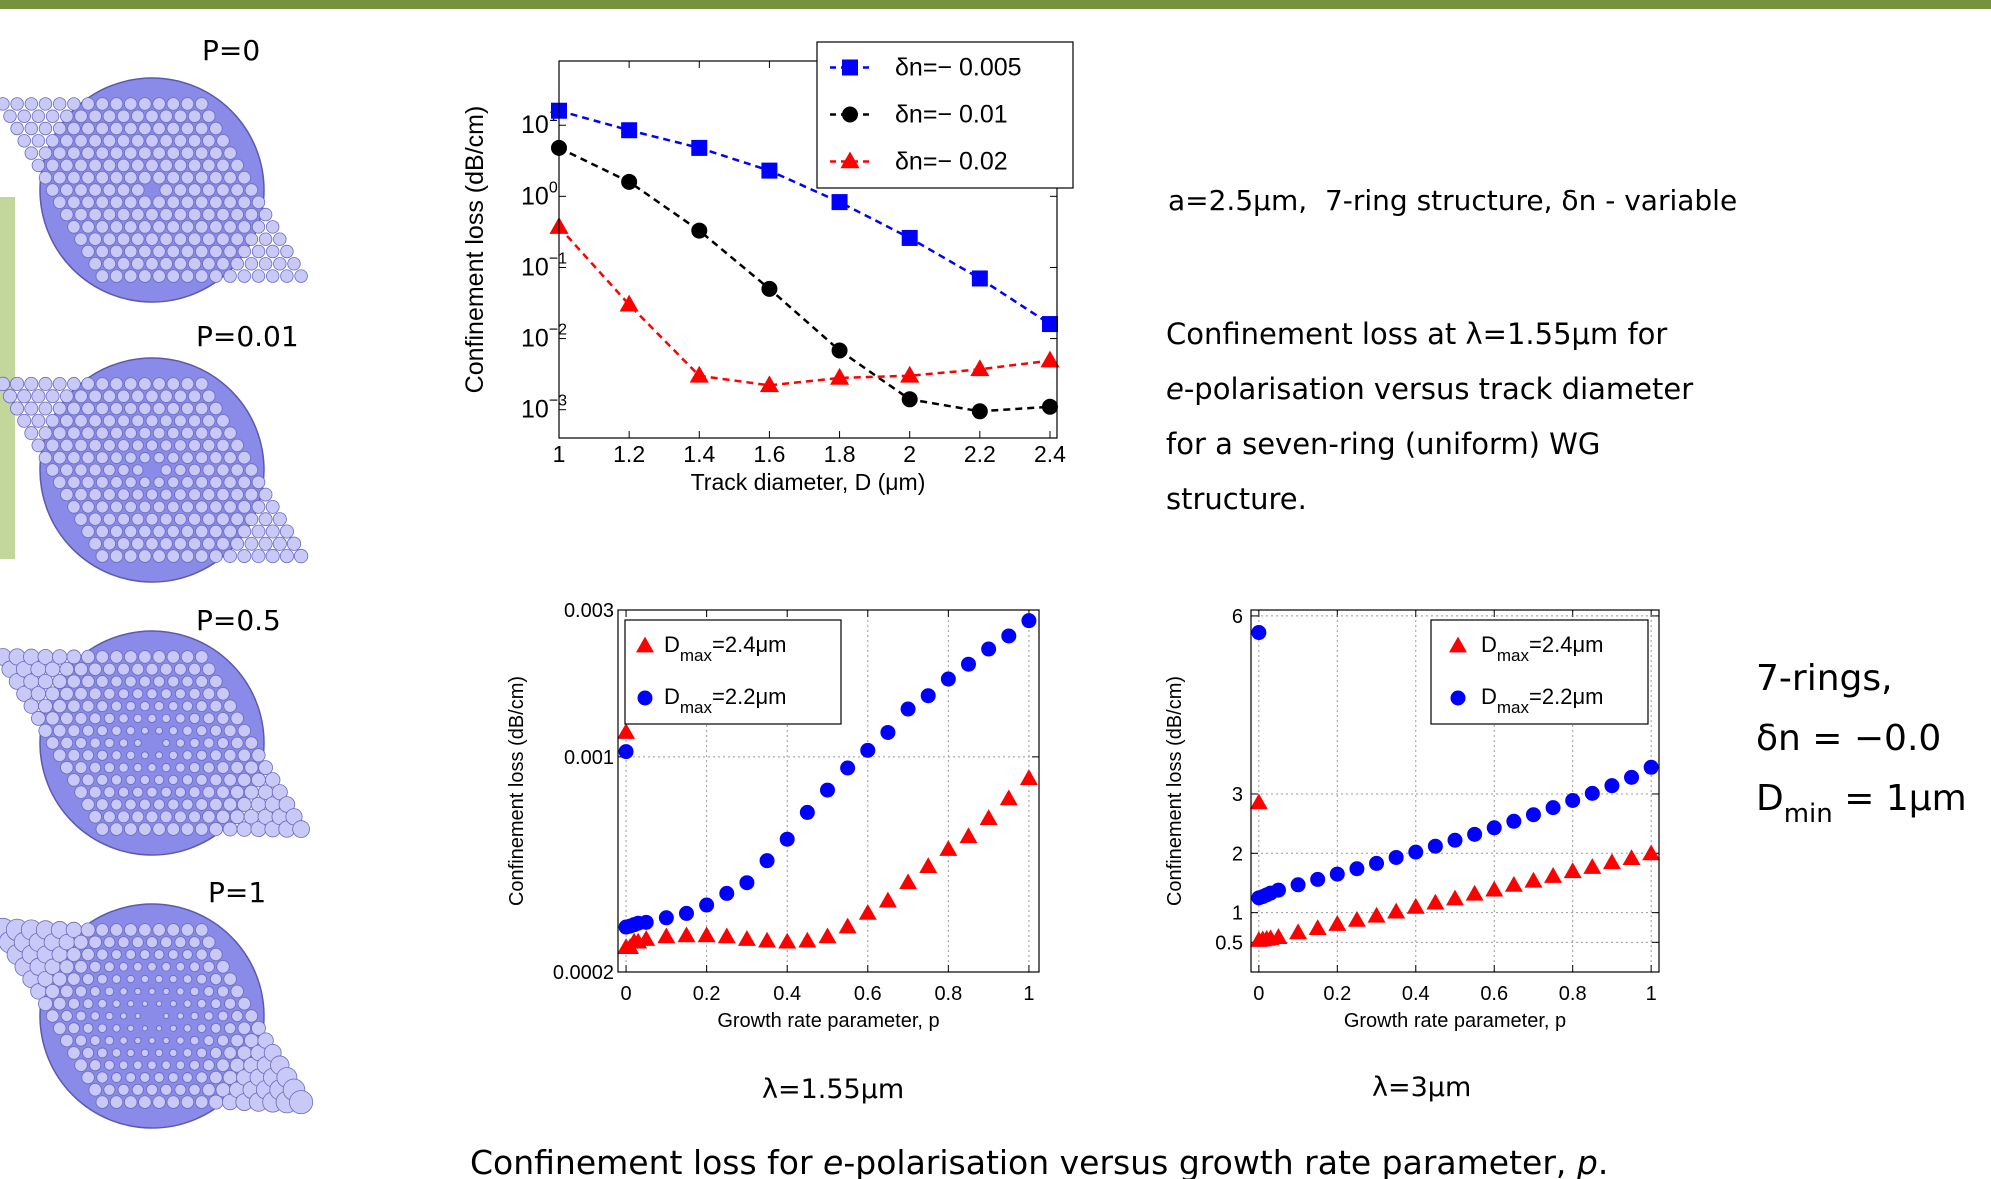 This screenshot has width=1991, height=1179. I want to click on legend-marker, so click(850, 114).